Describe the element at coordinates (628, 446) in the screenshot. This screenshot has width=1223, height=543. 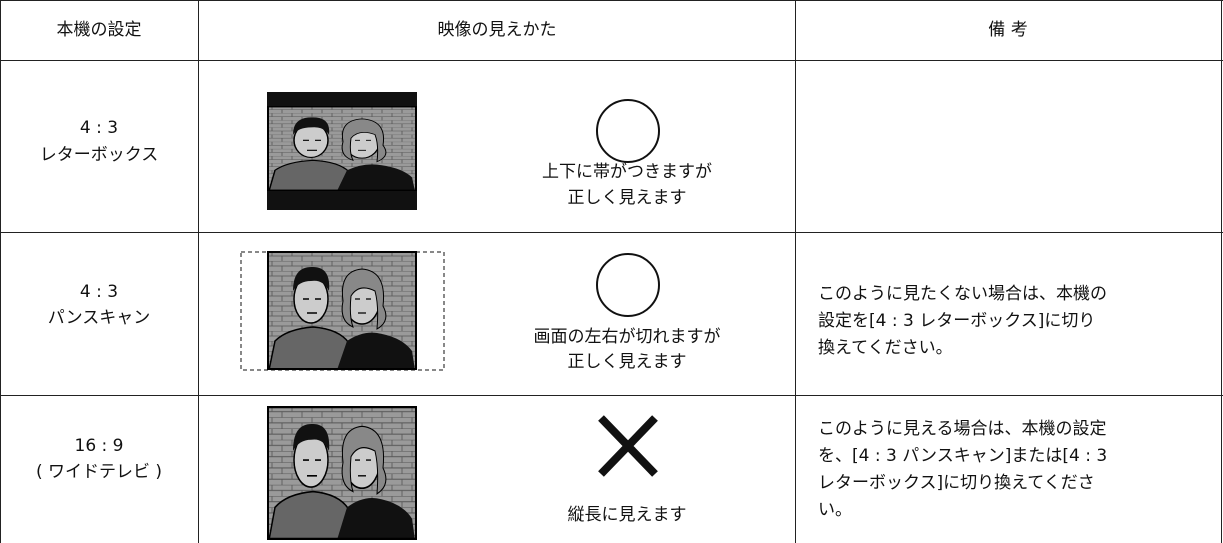
I see `ng-cross` at that location.